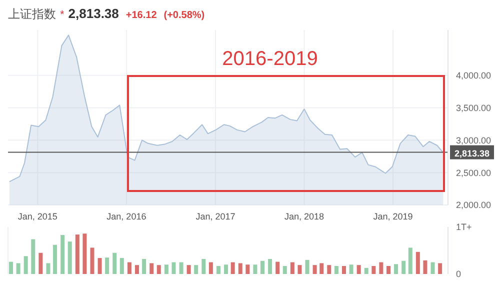 The image size is (500, 281). What do you see at coordinates (126, 216) in the screenshot?
I see `x-tick-label: Jan, 2016` at bounding box center [126, 216].